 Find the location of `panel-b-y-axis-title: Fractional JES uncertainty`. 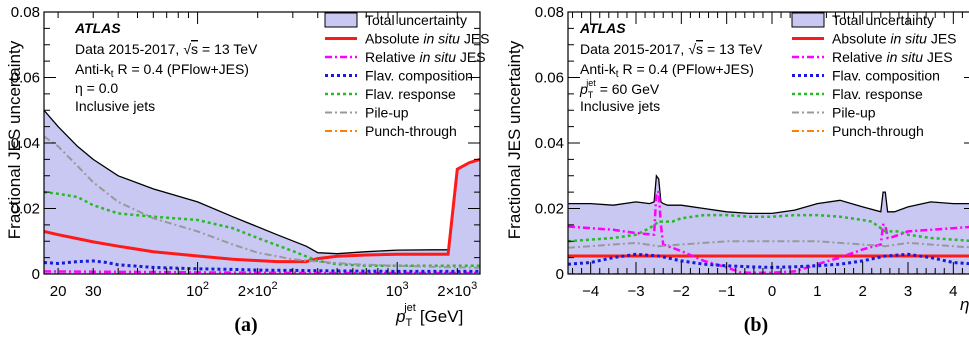

panel-b-y-axis-title: Fractional JES uncertainty is located at coordinates (514, 139).